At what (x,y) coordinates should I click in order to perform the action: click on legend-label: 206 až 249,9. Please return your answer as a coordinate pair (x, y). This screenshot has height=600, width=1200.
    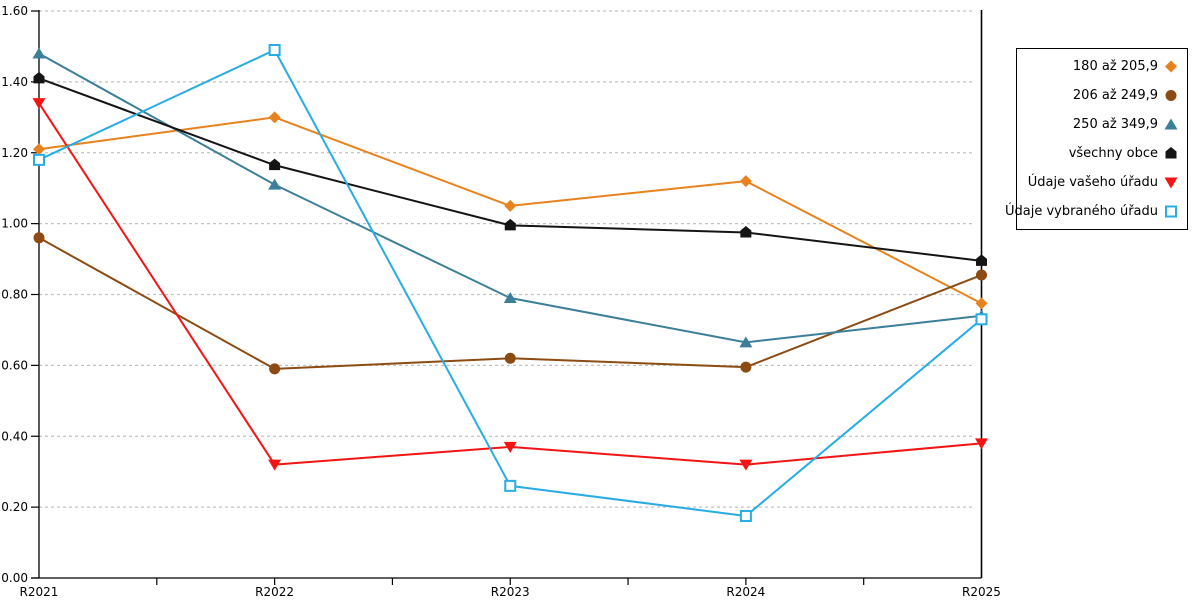
    Looking at the image, I should click on (1115, 95).